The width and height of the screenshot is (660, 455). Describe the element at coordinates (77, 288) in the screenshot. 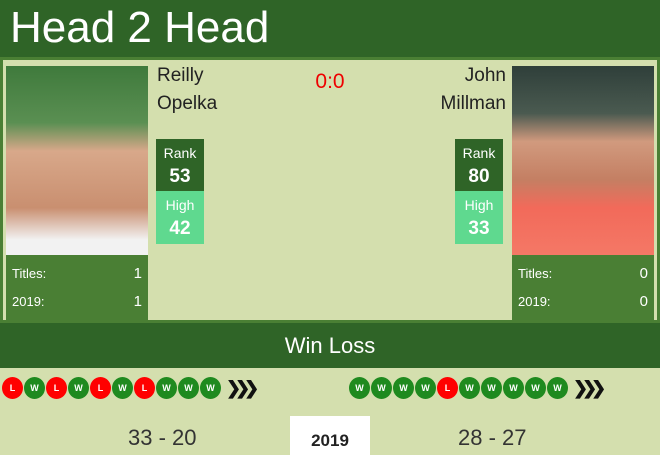

I see `player1-titles: Titles: 1 2019: 1` at that location.